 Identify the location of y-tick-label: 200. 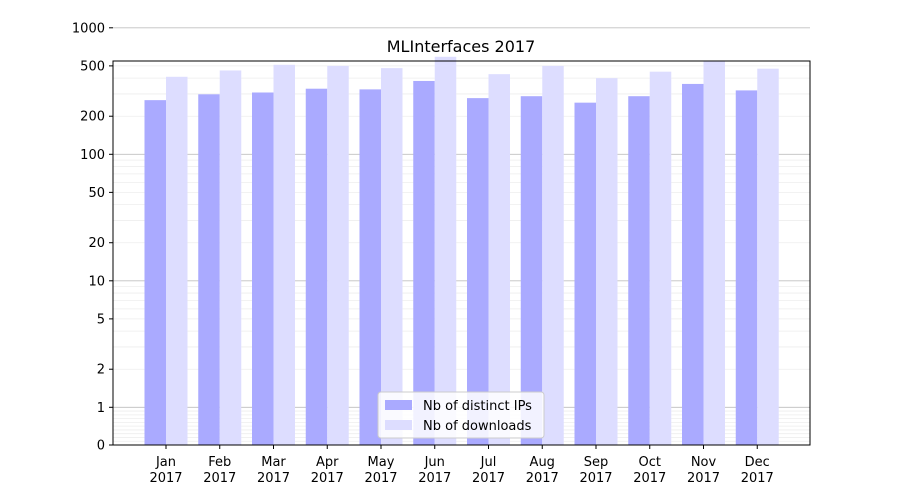
(92, 117).